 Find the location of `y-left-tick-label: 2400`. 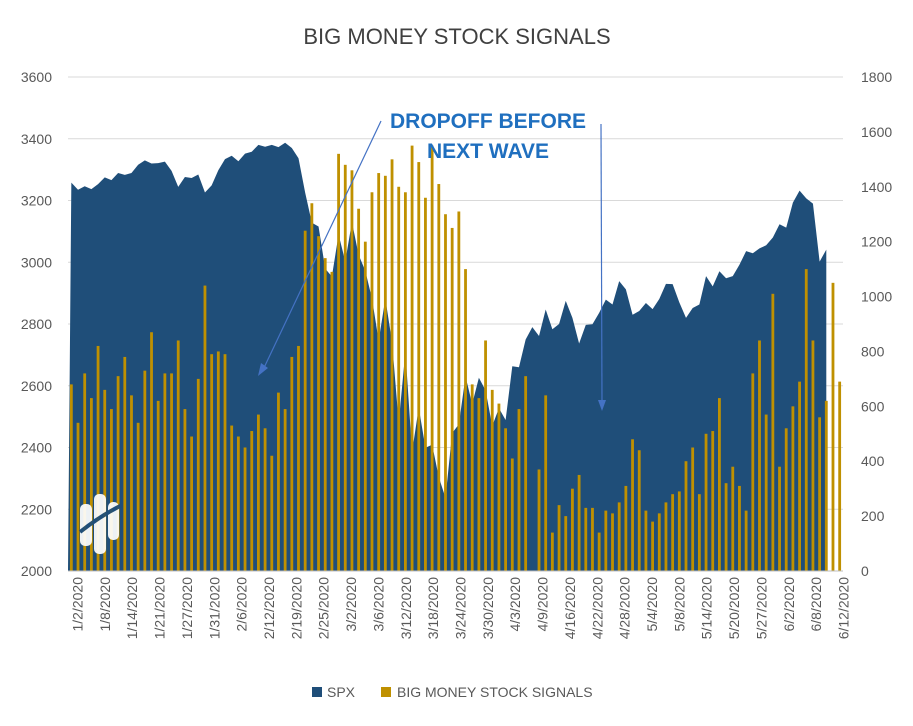

y-left-tick-label: 2400 is located at coordinates (36, 448).